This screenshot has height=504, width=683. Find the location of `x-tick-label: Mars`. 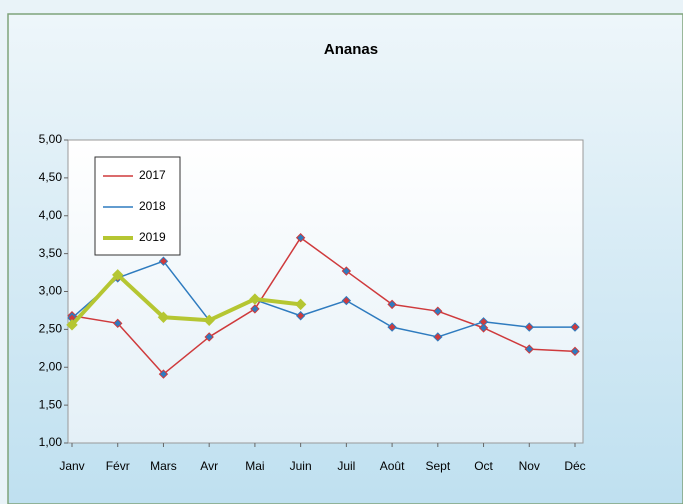

x-tick-label: Mars is located at coordinates (163, 466).